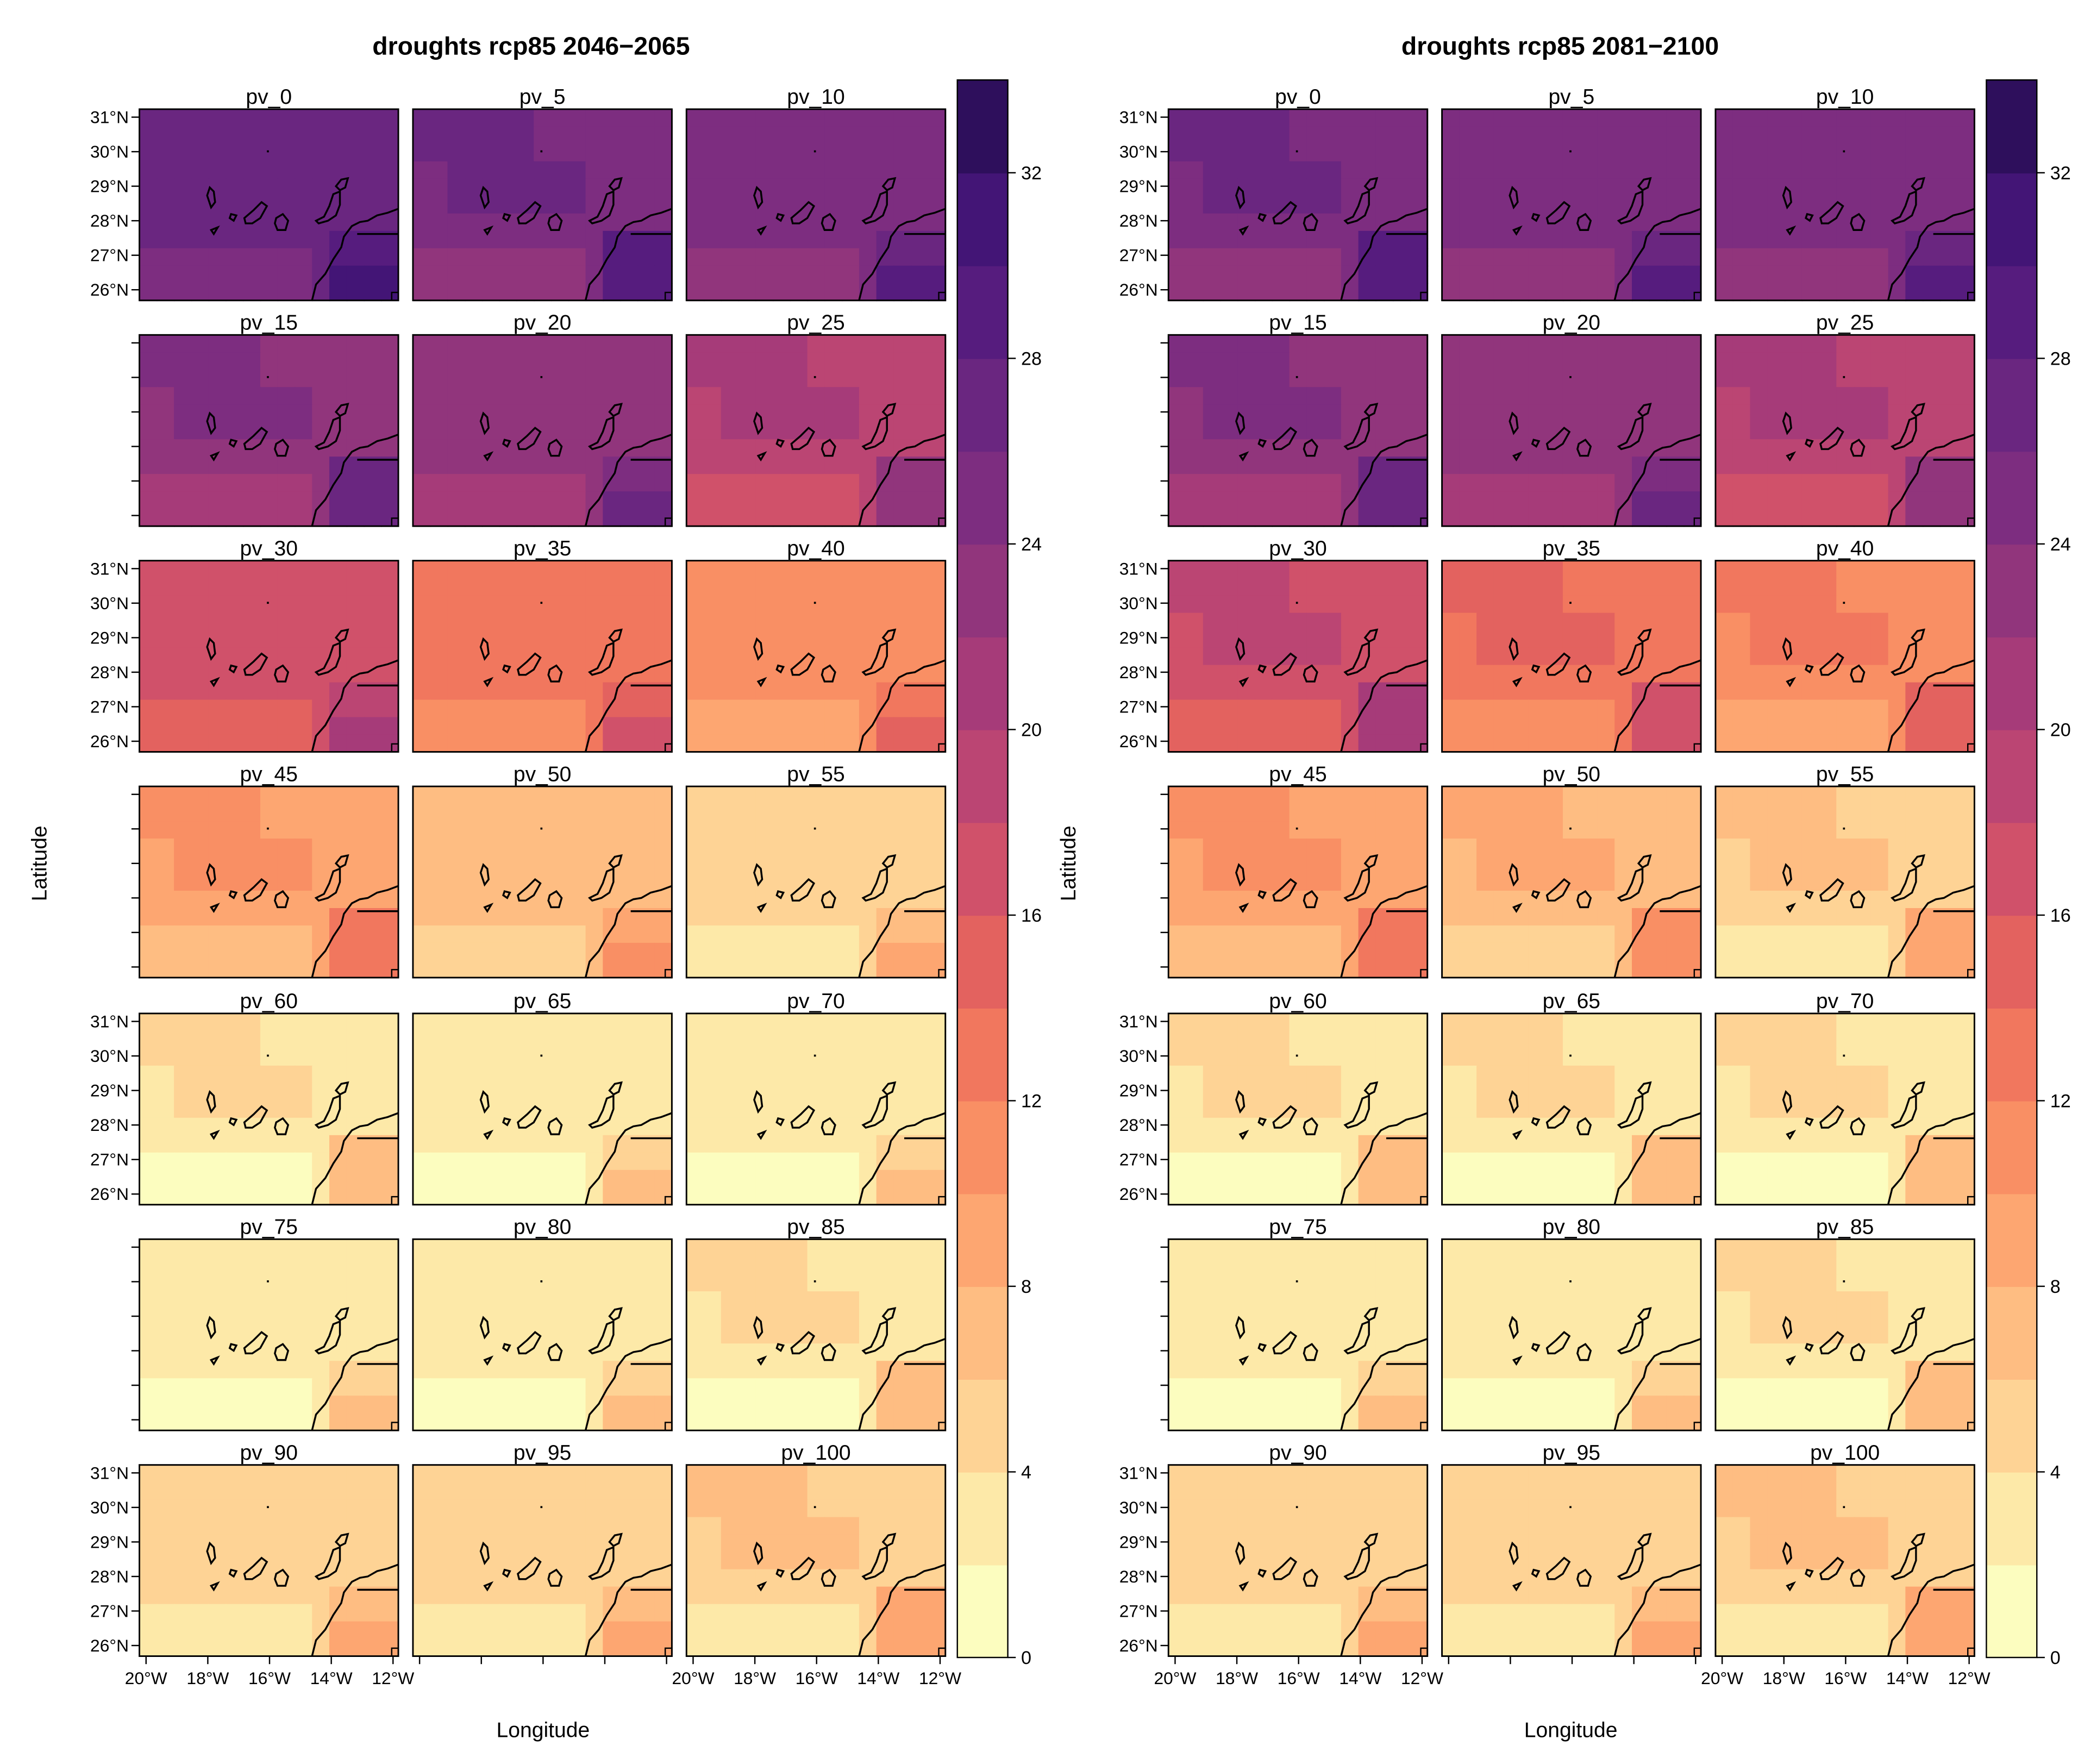  Describe the element at coordinates (269, 774) in the screenshot. I see `panel-title: pv_45` at that location.